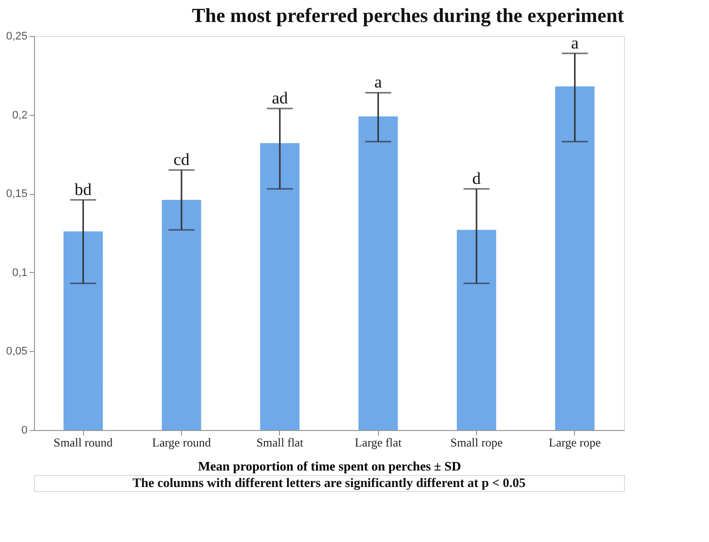 The width and height of the screenshot is (709, 542). Describe the element at coordinates (83, 443) in the screenshot. I see `x-tick-label: Small round` at that location.